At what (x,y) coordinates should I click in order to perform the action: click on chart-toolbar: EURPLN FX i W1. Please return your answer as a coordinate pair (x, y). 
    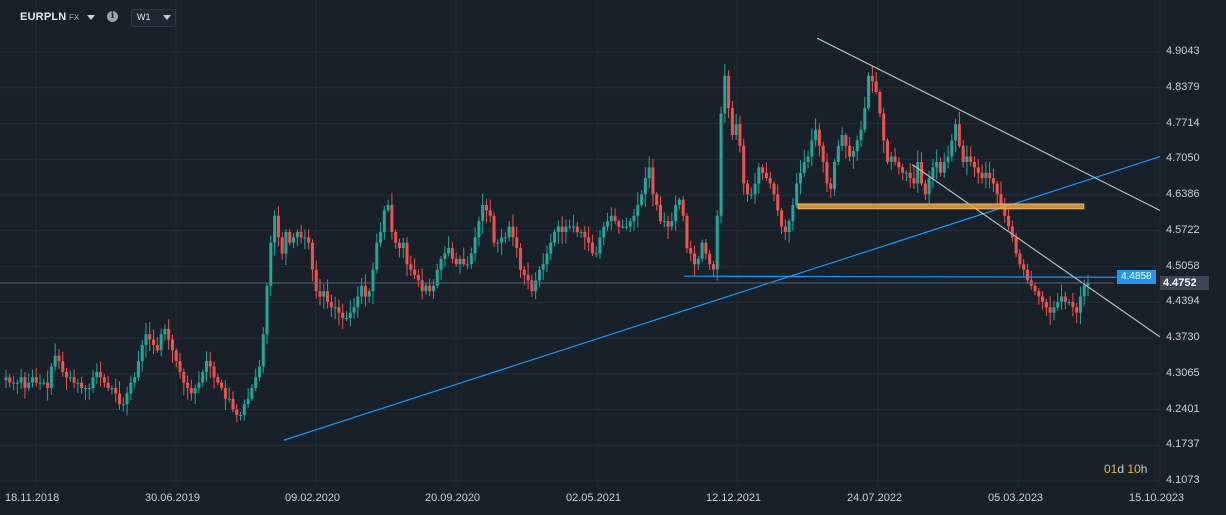
    Looking at the image, I should click on (200, 15).